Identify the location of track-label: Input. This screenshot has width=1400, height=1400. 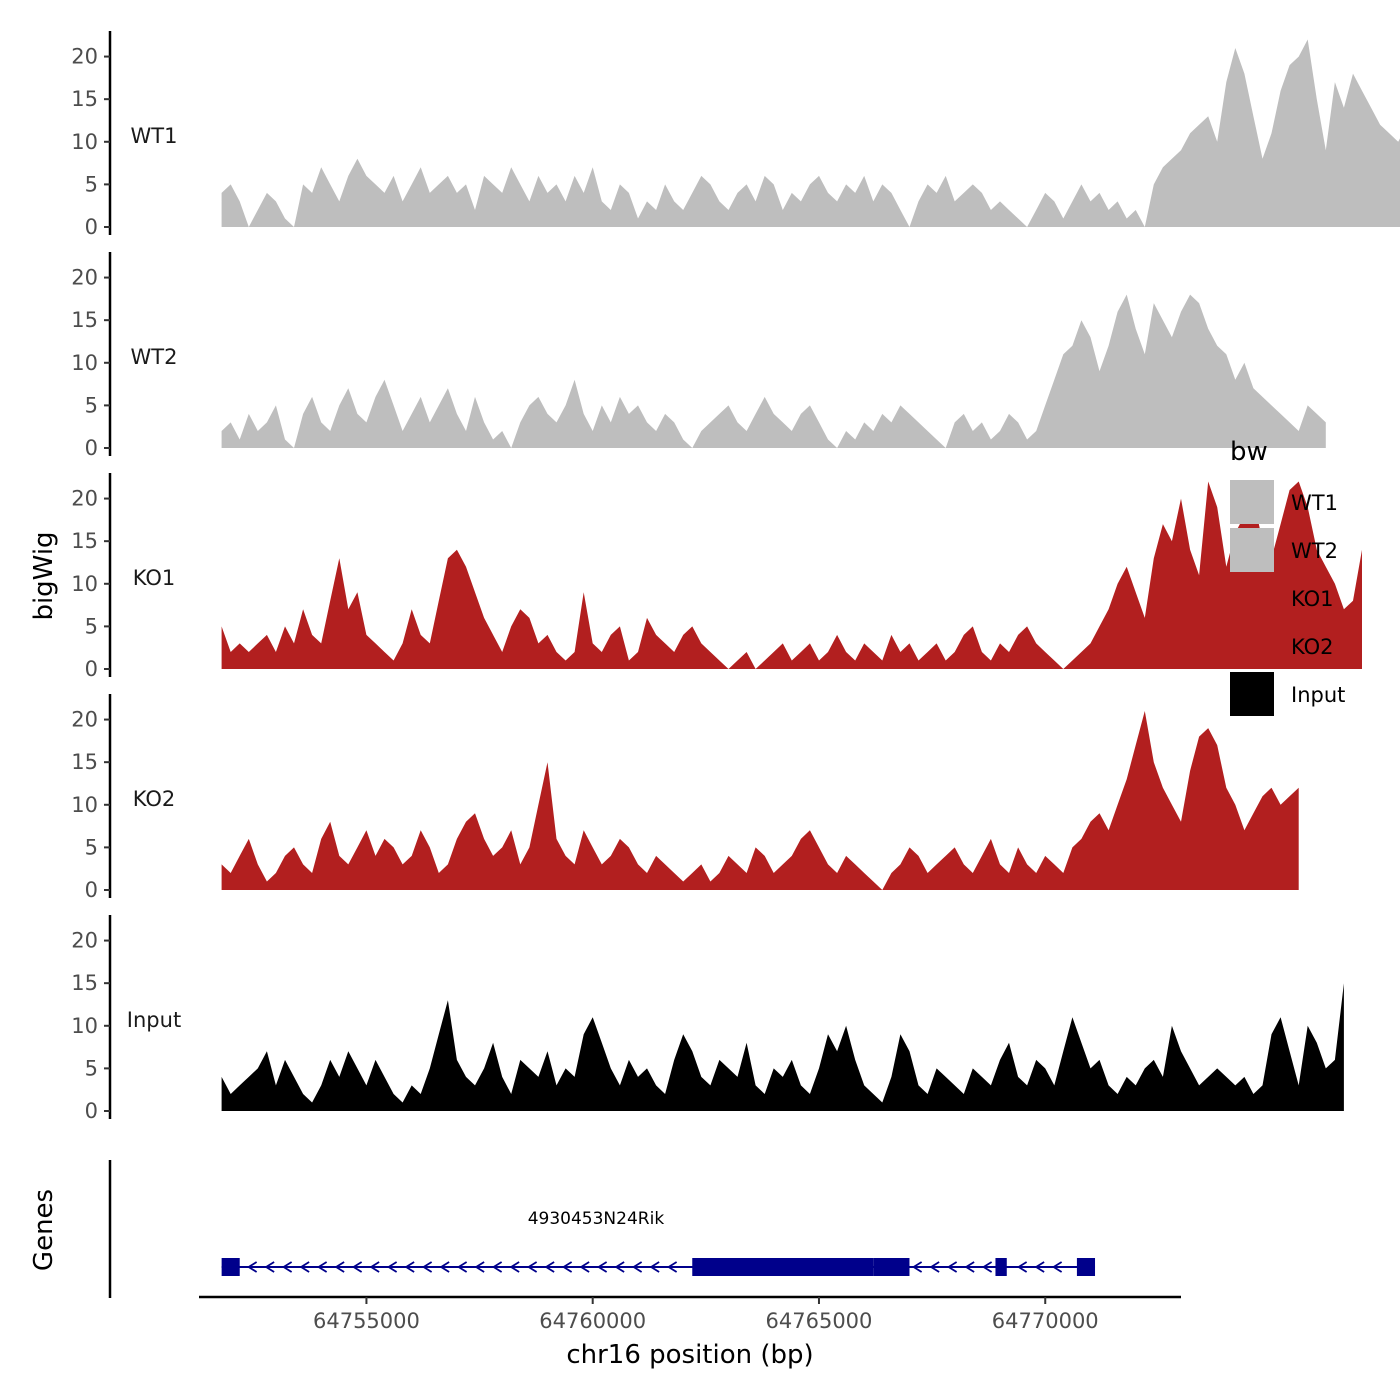
(154, 1020).